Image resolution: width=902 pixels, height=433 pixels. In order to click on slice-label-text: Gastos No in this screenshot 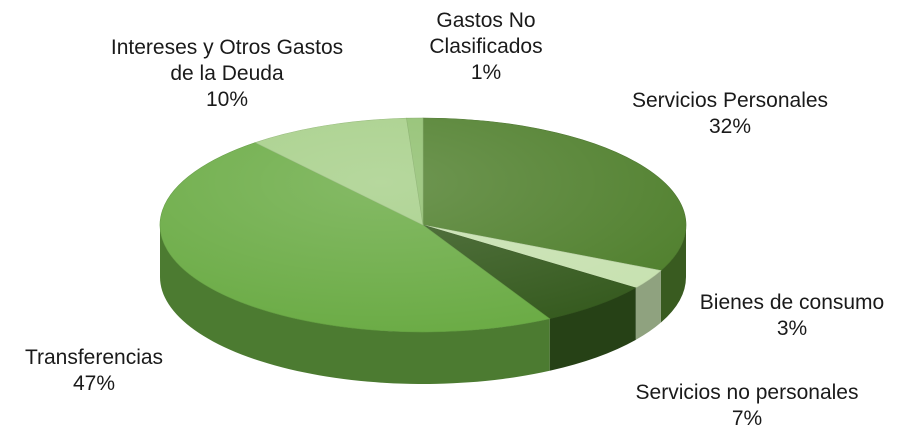, I will do `click(486, 20)`.